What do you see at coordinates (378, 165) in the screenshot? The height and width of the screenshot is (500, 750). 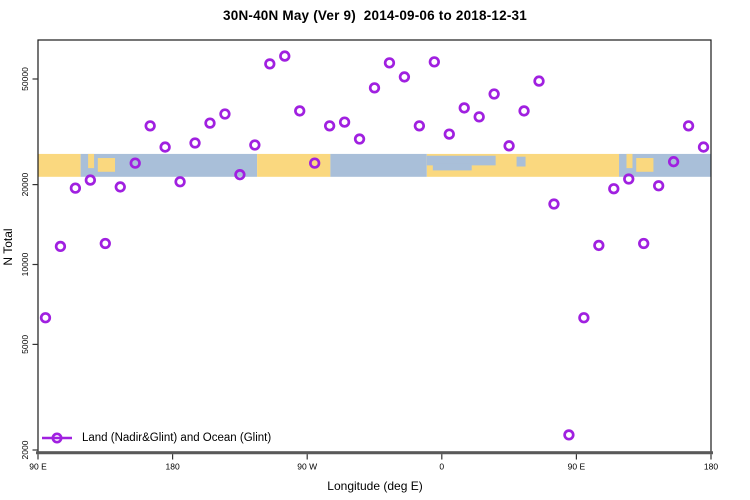 I see `map-strip-ocean-segment-atlantic` at bounding box center [378, 165].